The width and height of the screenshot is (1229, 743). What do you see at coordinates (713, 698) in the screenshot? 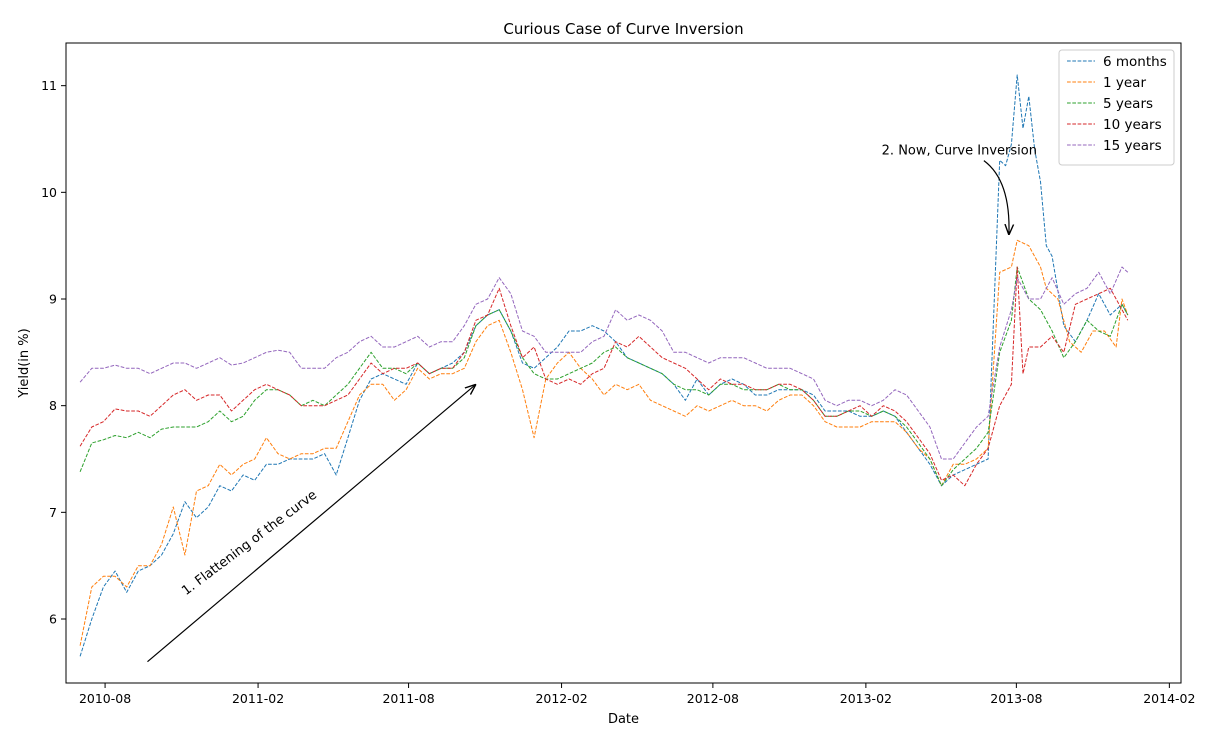
I see `x-tick-label: 2012-08` at bounding box center [713, 698].